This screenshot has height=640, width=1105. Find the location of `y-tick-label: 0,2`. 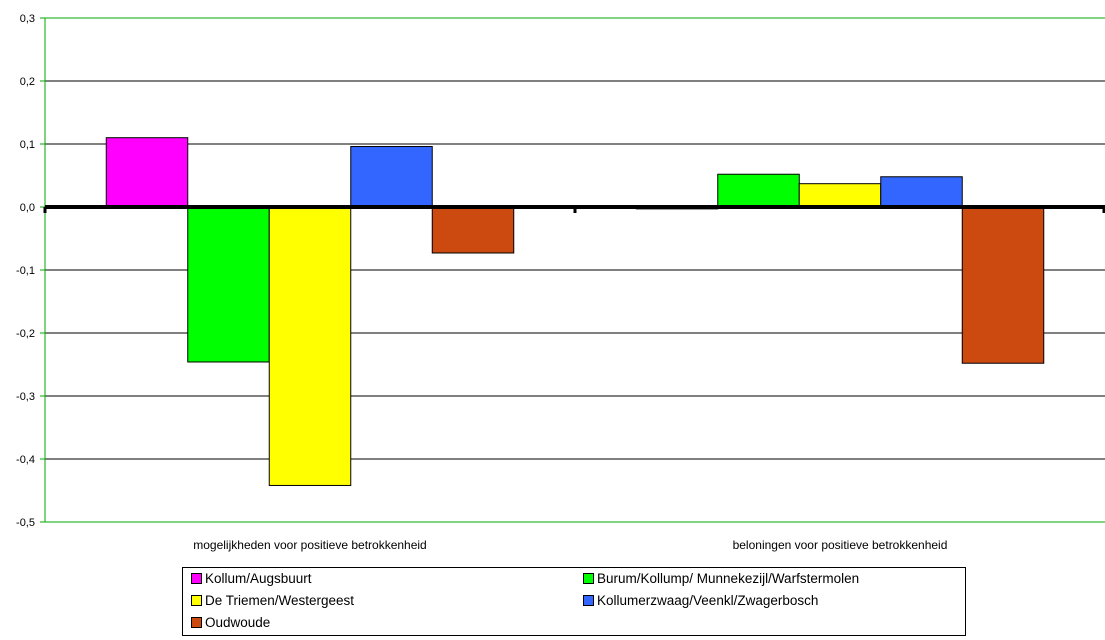

y-tick-label: 0,2 is located at coordinates (27, 82).